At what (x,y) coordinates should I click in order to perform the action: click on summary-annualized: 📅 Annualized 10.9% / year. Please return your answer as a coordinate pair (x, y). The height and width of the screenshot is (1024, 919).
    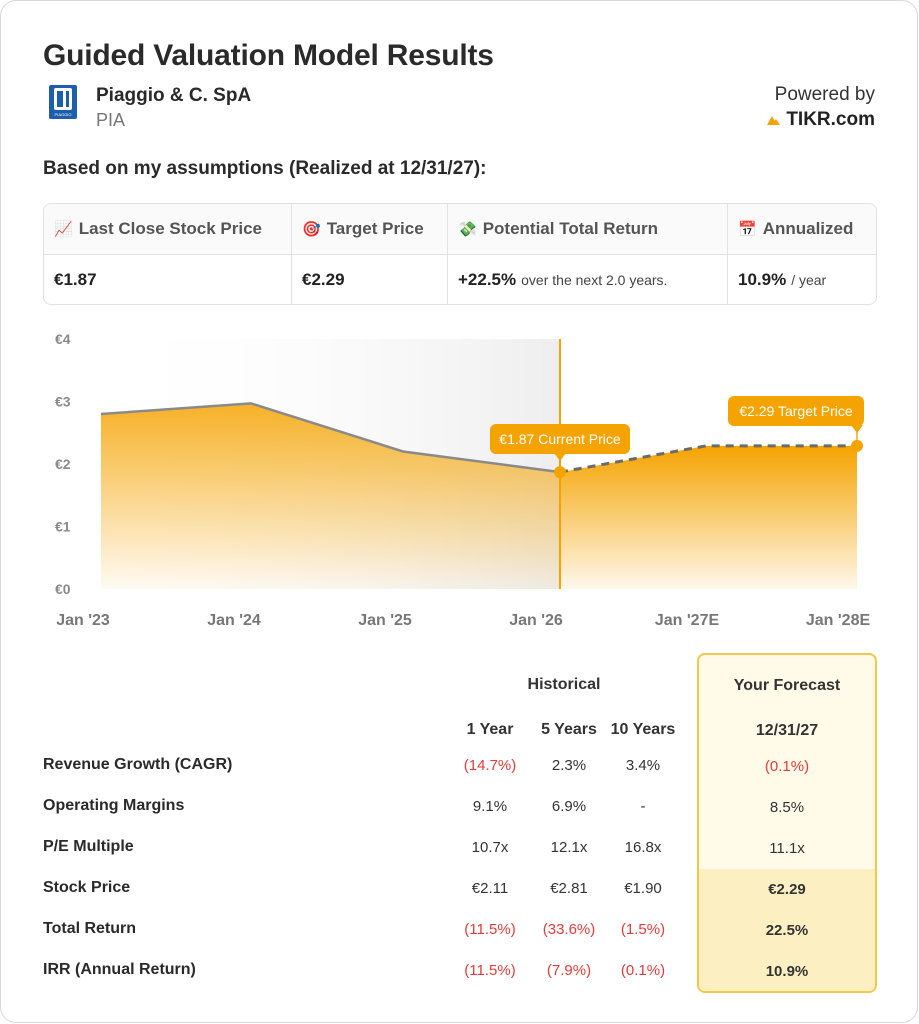
    Looking at the image, I should click on (802, 254).